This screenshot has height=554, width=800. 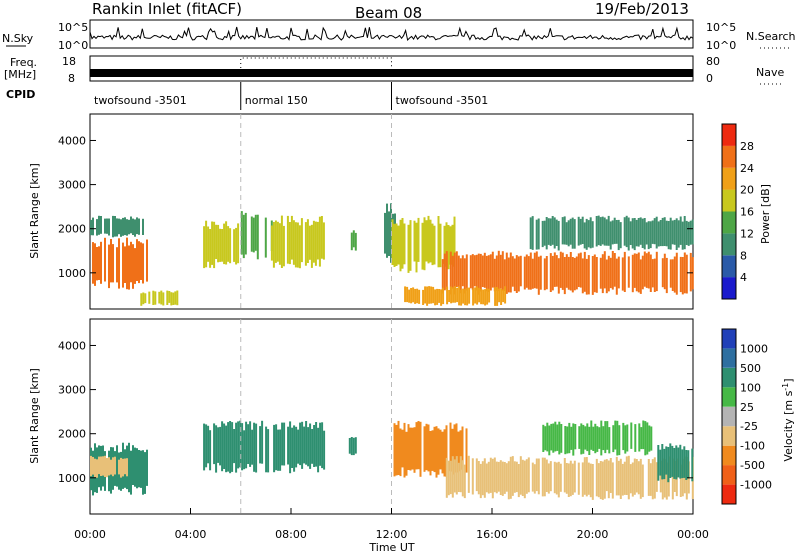 I want to click on colorbar-tick-label: 4, so click(x=743, y=277).